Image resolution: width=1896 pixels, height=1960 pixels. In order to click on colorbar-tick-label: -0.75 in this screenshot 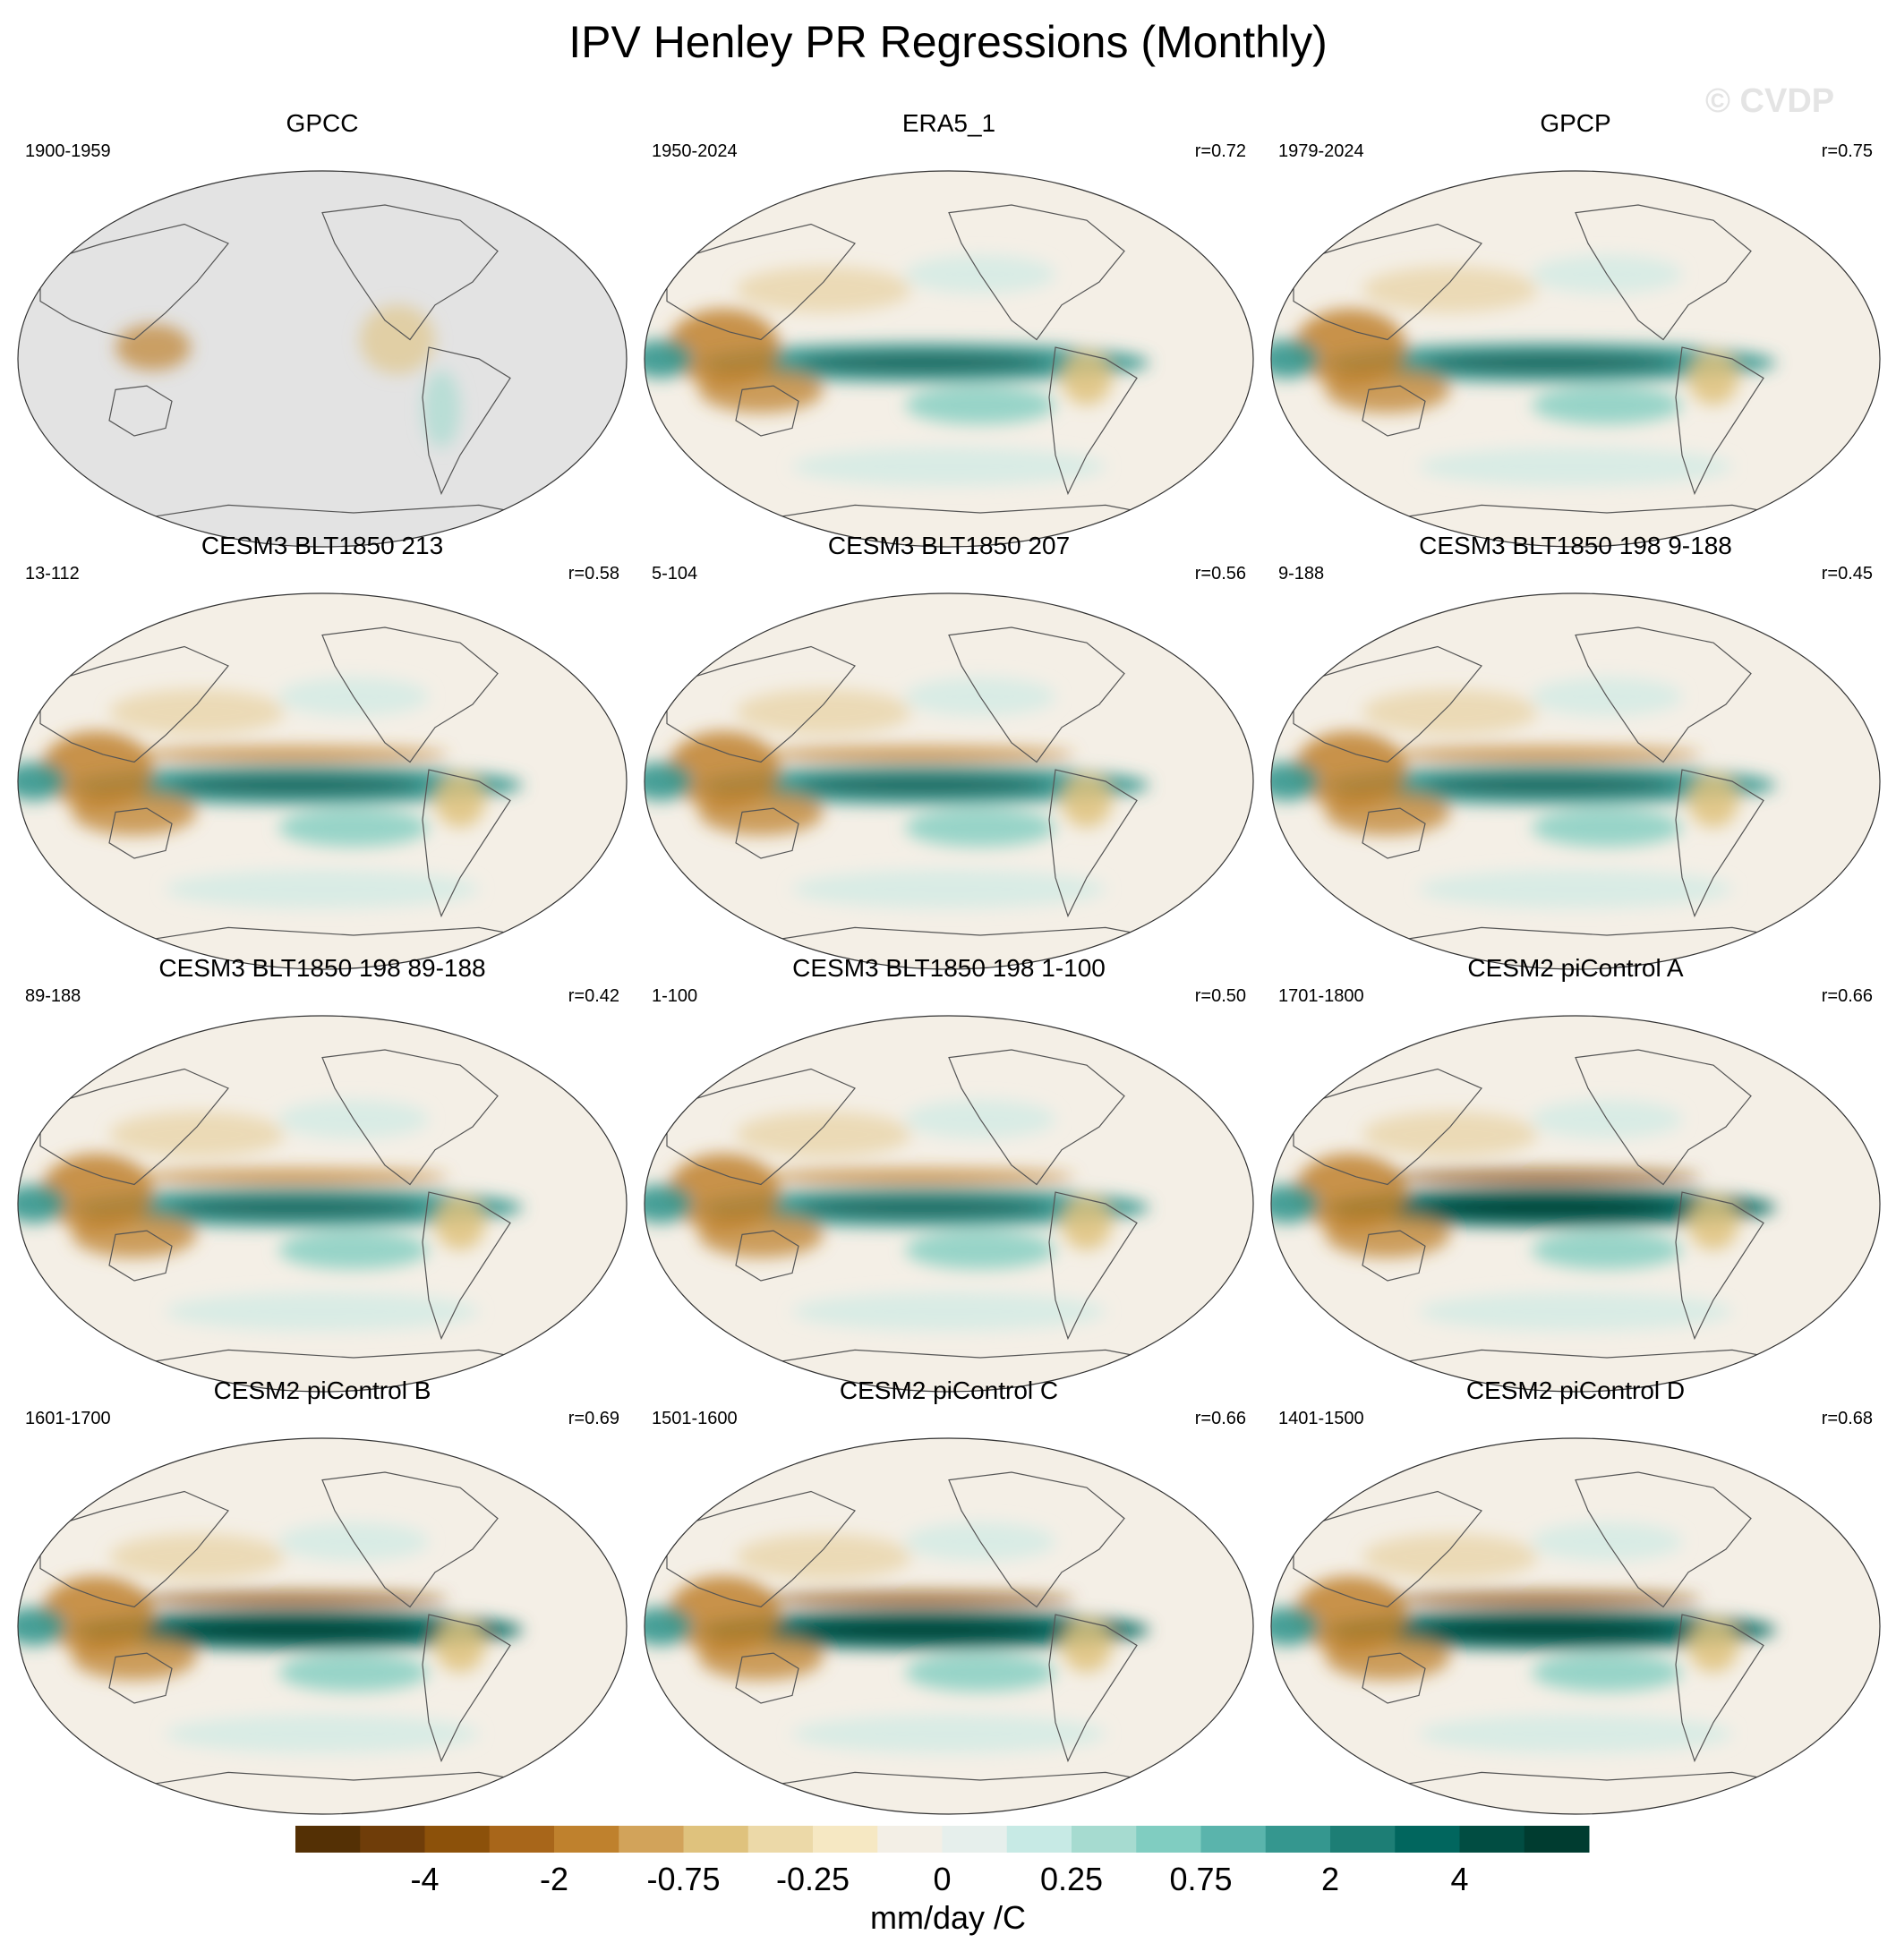, I will do `click(683, 1879)`.